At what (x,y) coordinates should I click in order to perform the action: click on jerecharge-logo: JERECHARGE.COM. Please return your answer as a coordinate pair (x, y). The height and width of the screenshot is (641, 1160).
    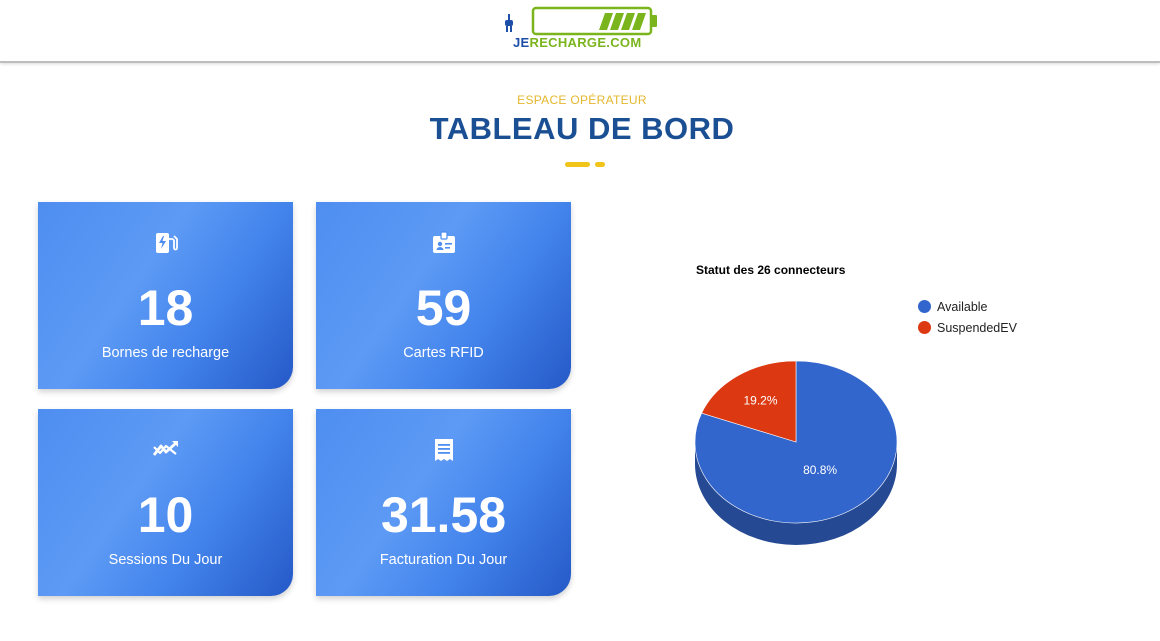
    Looking at the image, I should click on (582, 29).